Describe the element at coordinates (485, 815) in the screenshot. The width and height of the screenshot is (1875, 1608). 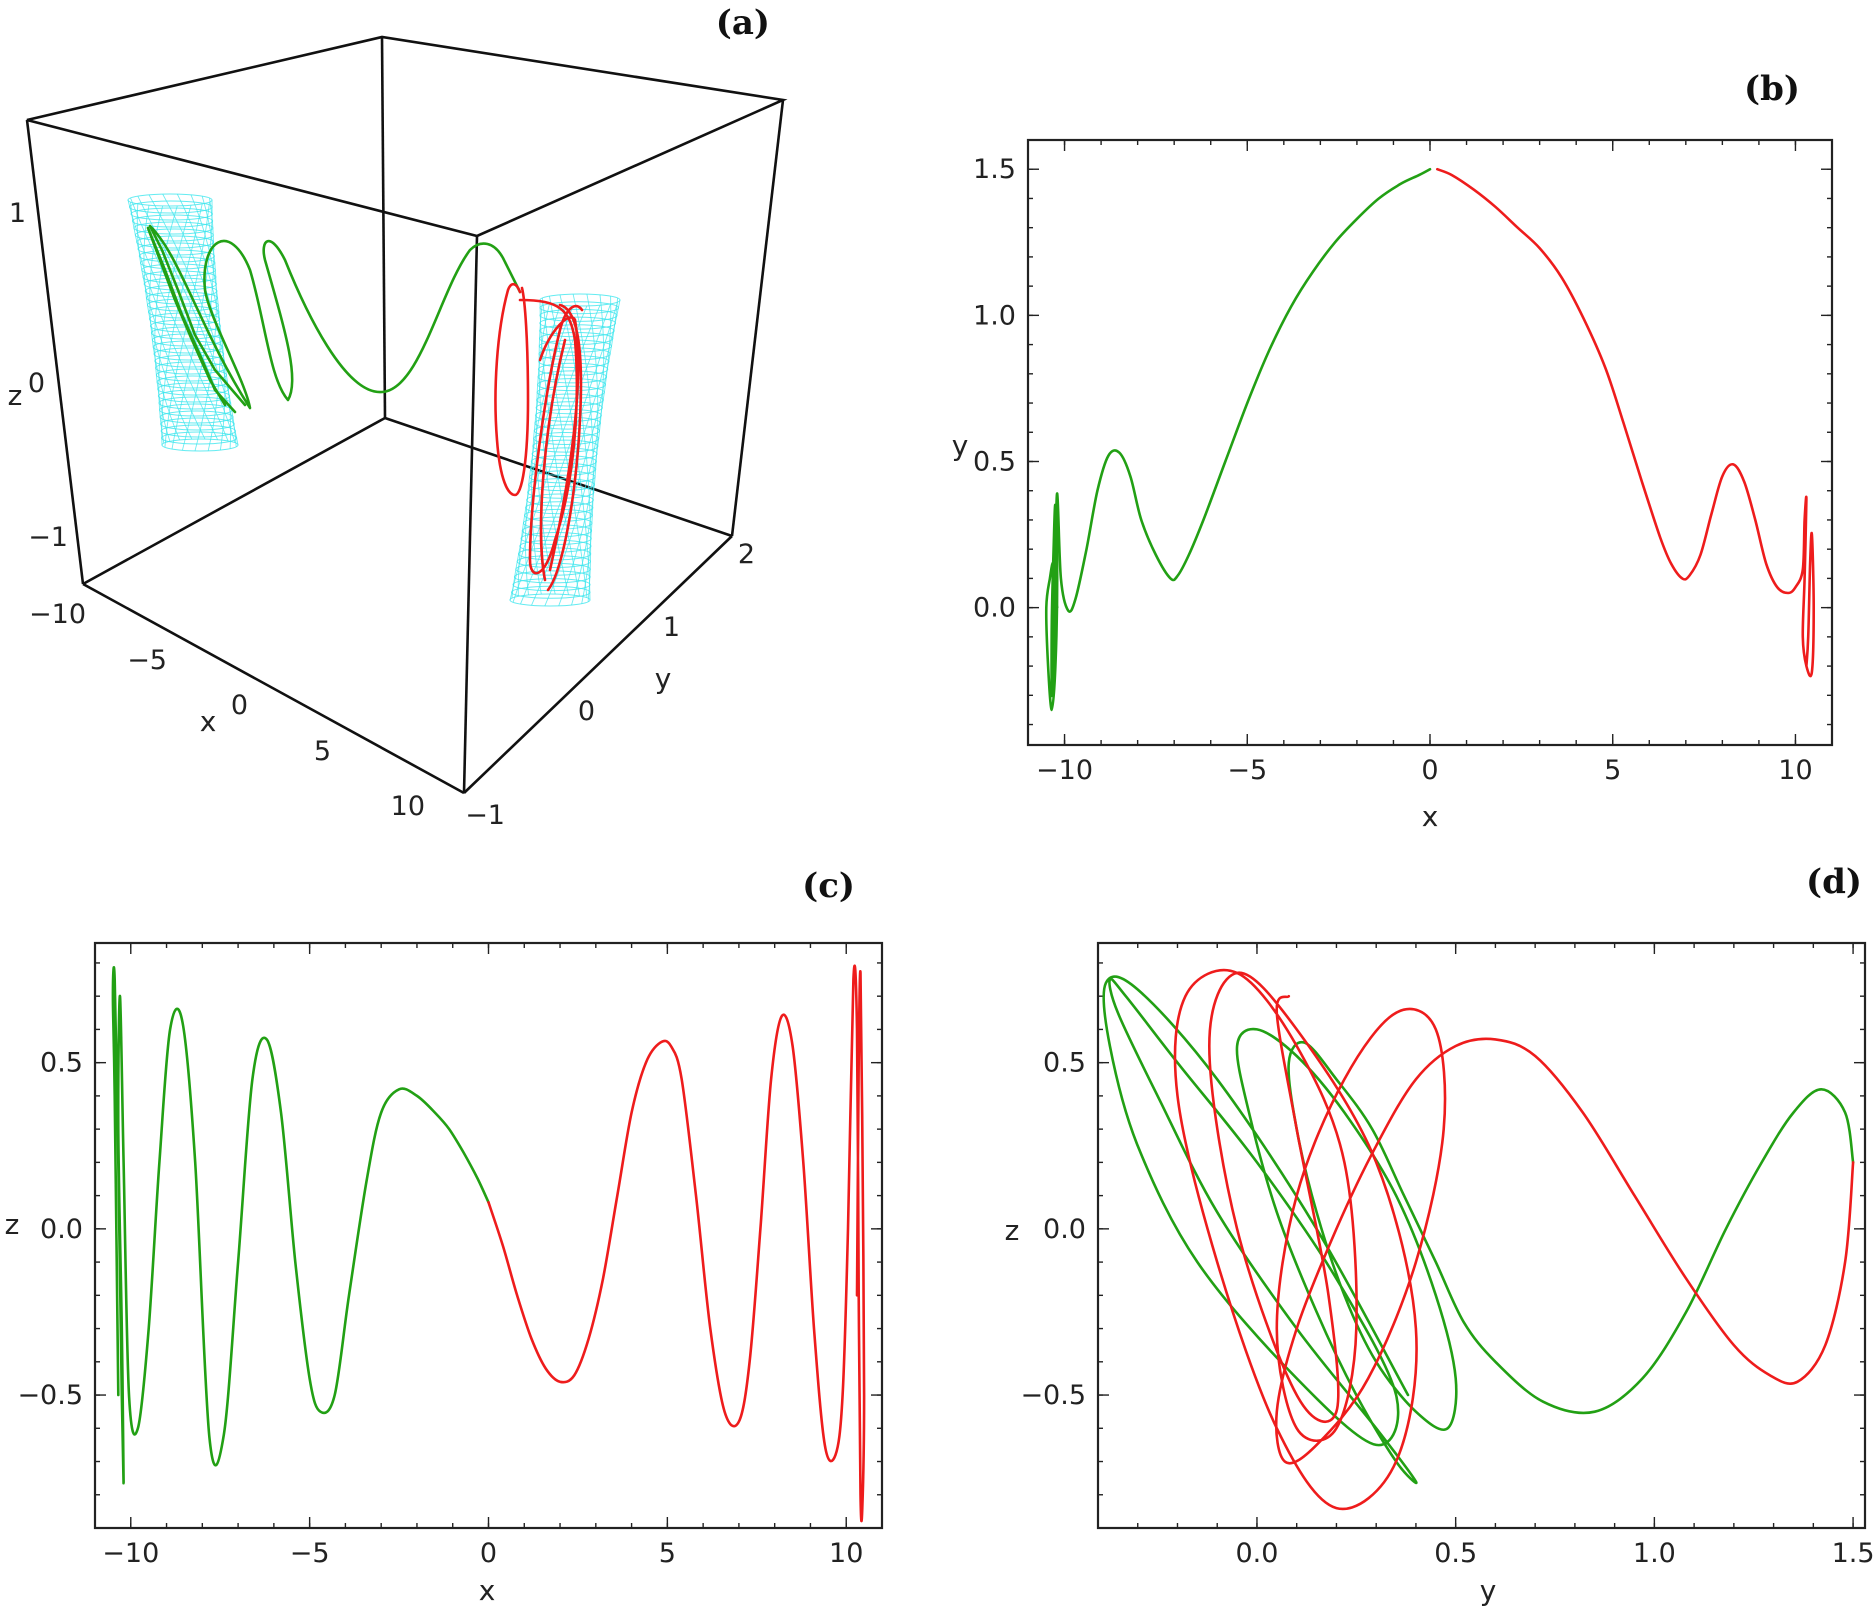
I see `y-tick-label: −1` at that location.